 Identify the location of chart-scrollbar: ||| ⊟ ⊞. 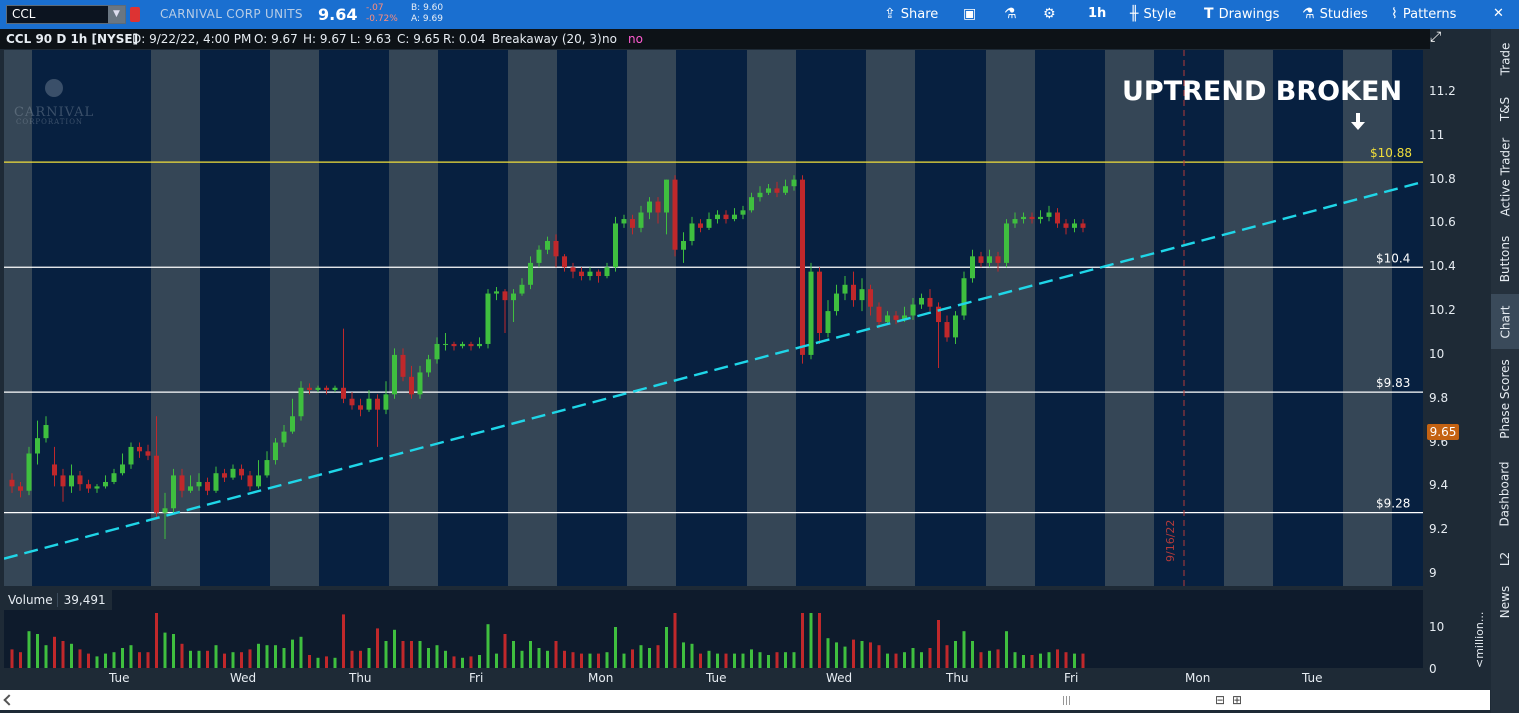
(745, 700).